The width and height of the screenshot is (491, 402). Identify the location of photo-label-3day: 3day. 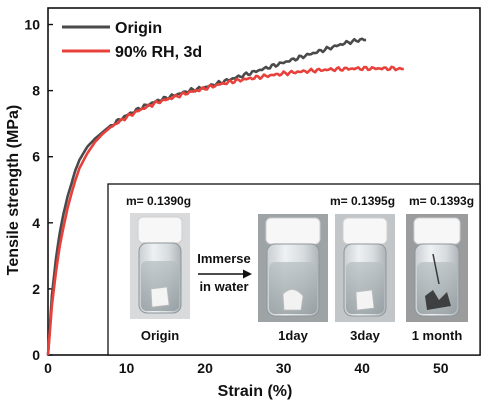
(365, 335).